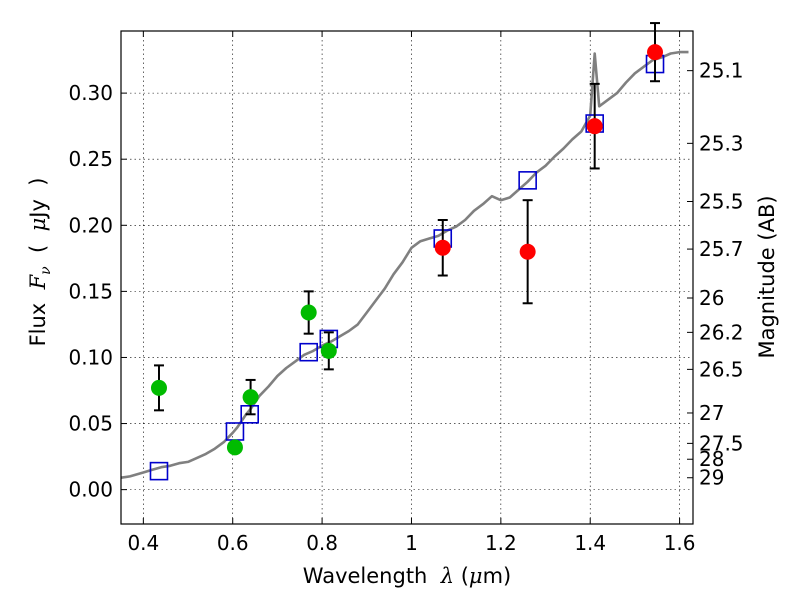 This screenshot has width=800, height=600. I want to click on magnitude-tick-label: 25.5, so click(721, 202).